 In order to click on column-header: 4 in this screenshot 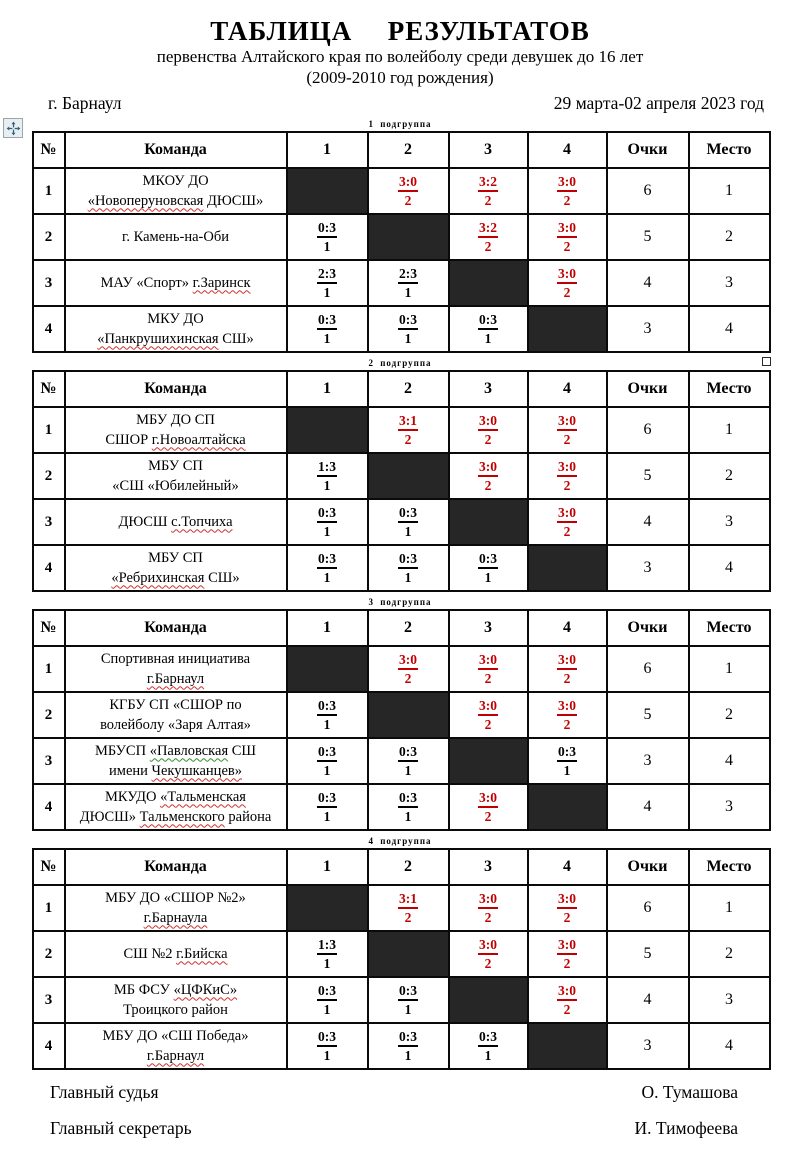, I will do `click(567, 867)`.